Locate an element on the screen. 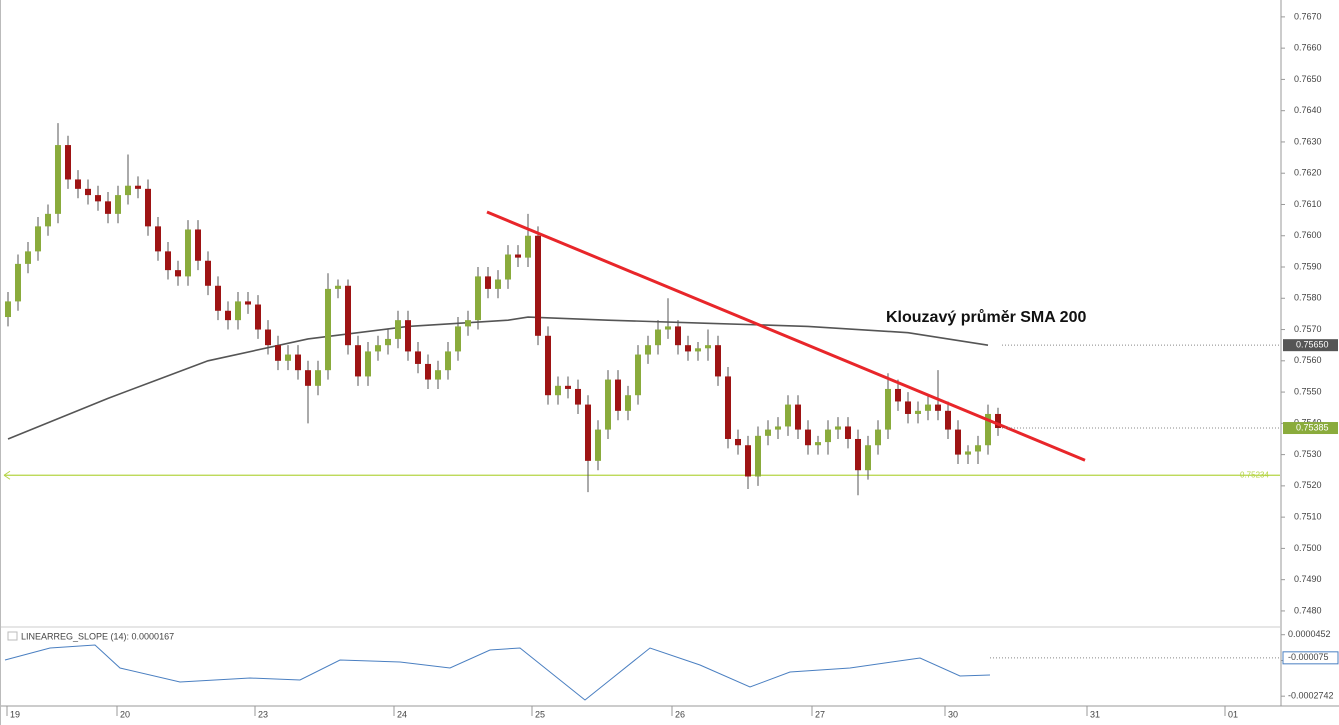  legend-box is located at coordinates (12, 636).